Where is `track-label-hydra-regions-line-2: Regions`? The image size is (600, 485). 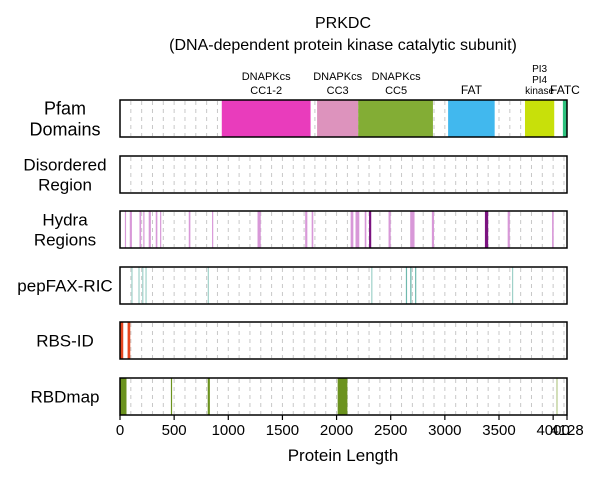 track-label-hydra-regions-line-2: Regions is located at coordinates (65, 240).